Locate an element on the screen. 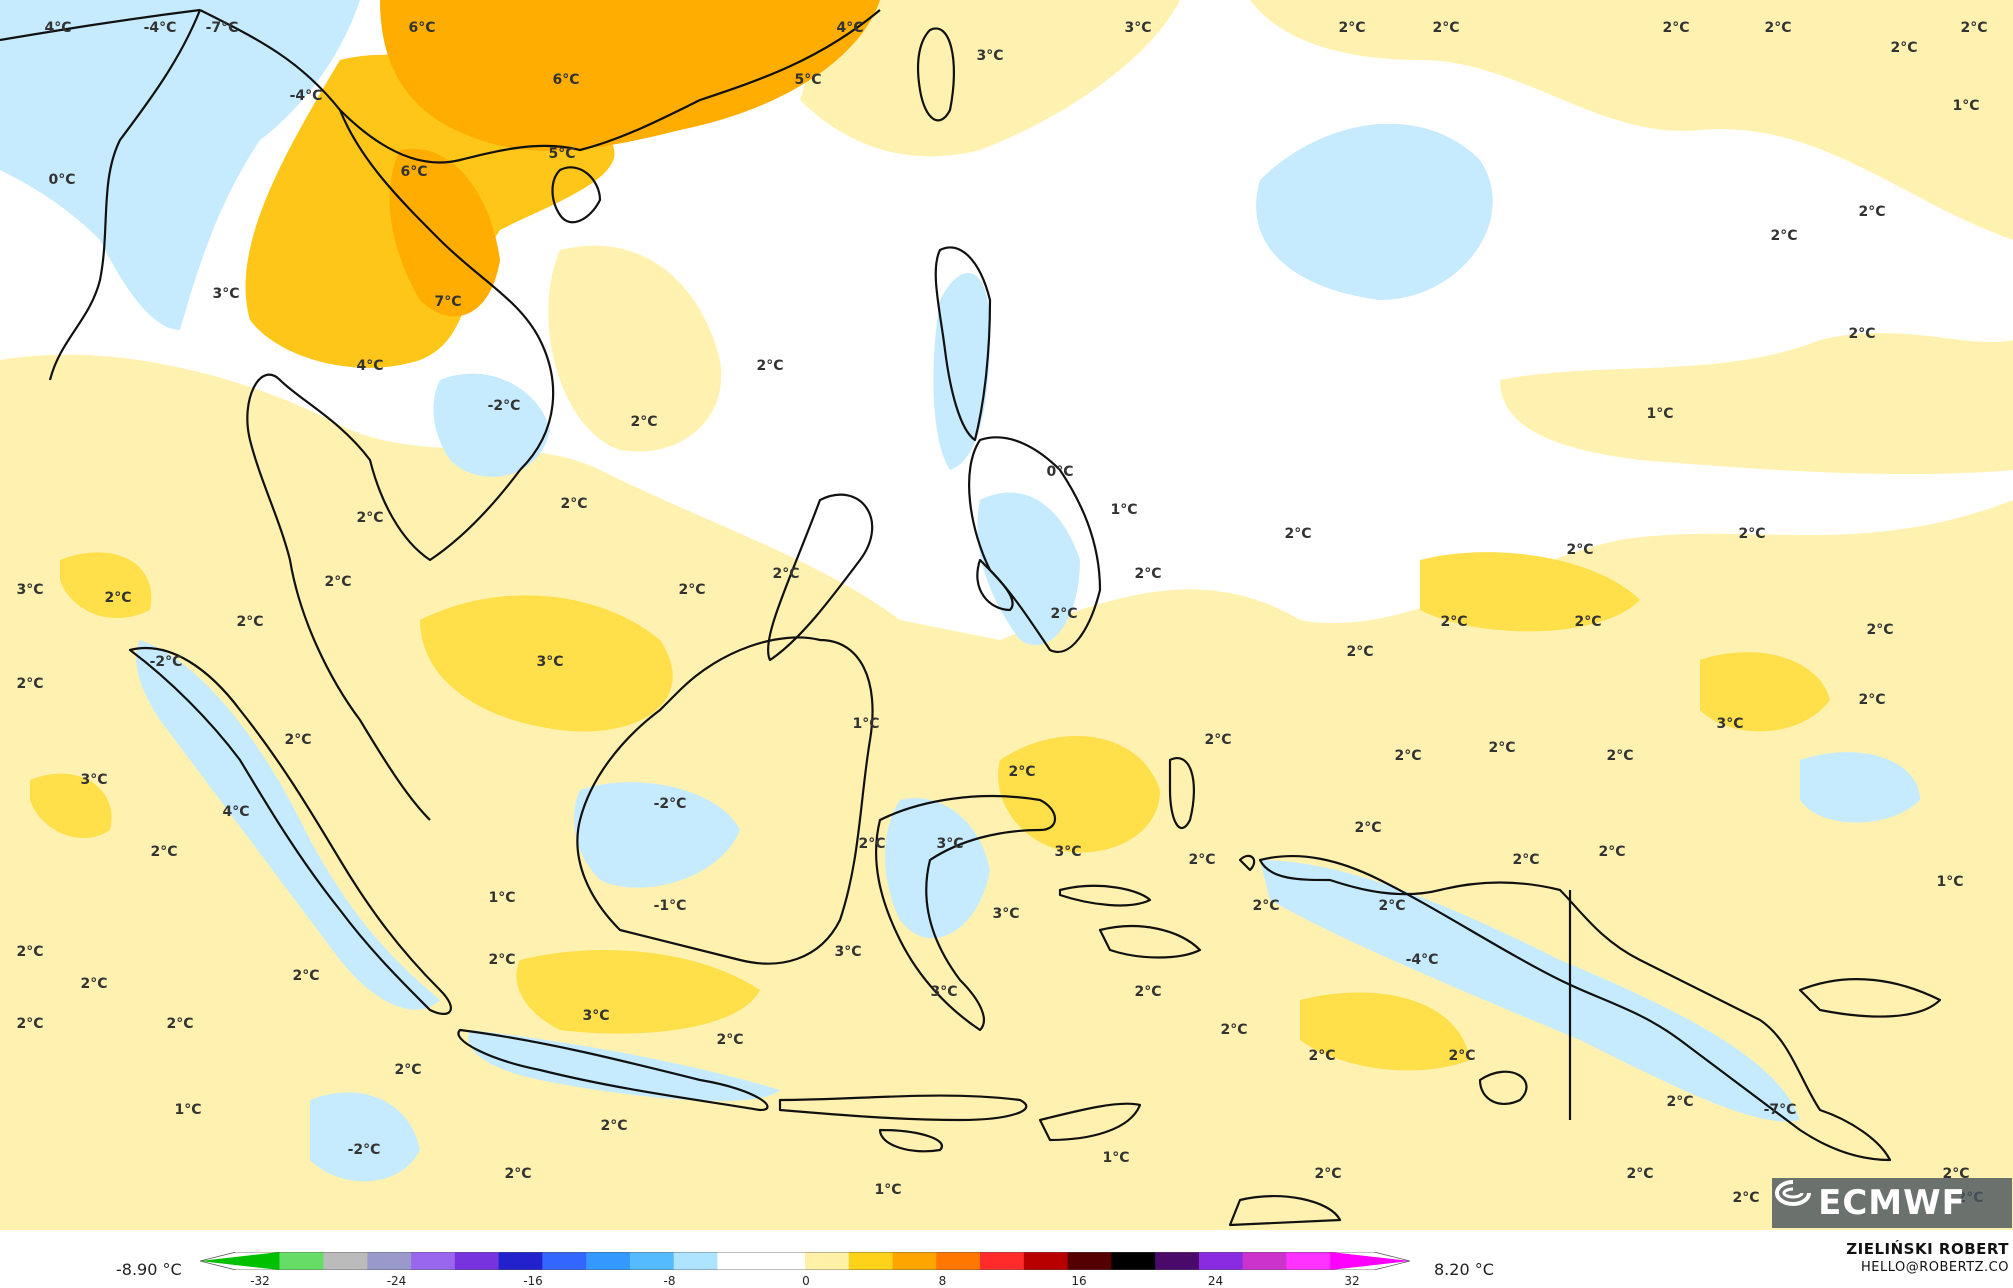 This screenshot has height=1288, width=2013. legend-max-value: 8.20 °C is located at coordinates (1464, 1269).